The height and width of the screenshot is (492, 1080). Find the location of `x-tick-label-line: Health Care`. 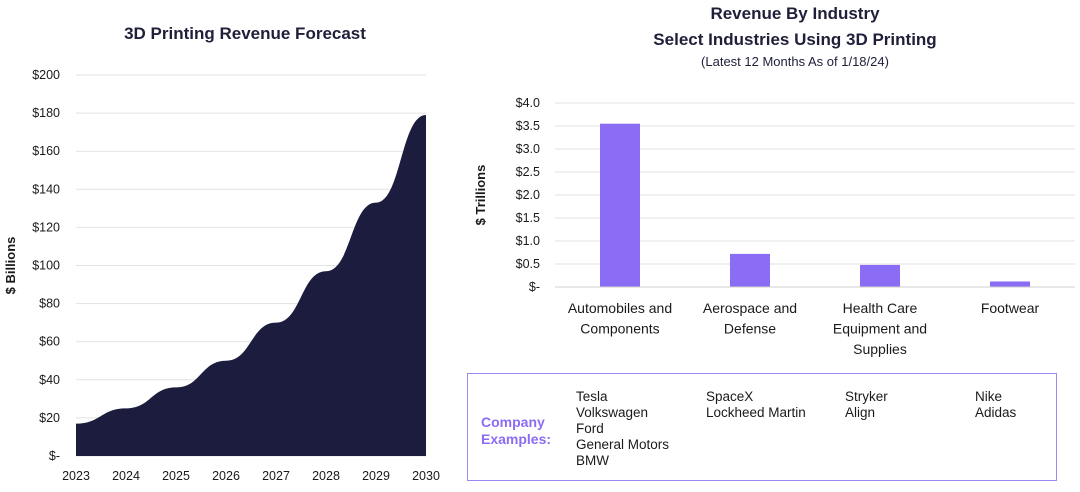

x-tick-label-line: Health Care is located at coordinates (880, 308).